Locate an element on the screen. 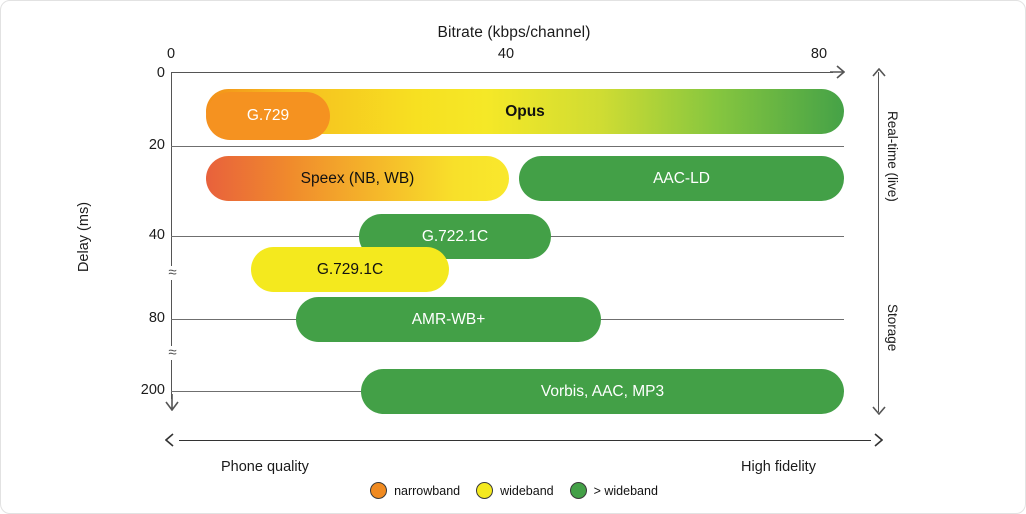  legend-item-wideband: wideband is located at coordinates (515, 490).